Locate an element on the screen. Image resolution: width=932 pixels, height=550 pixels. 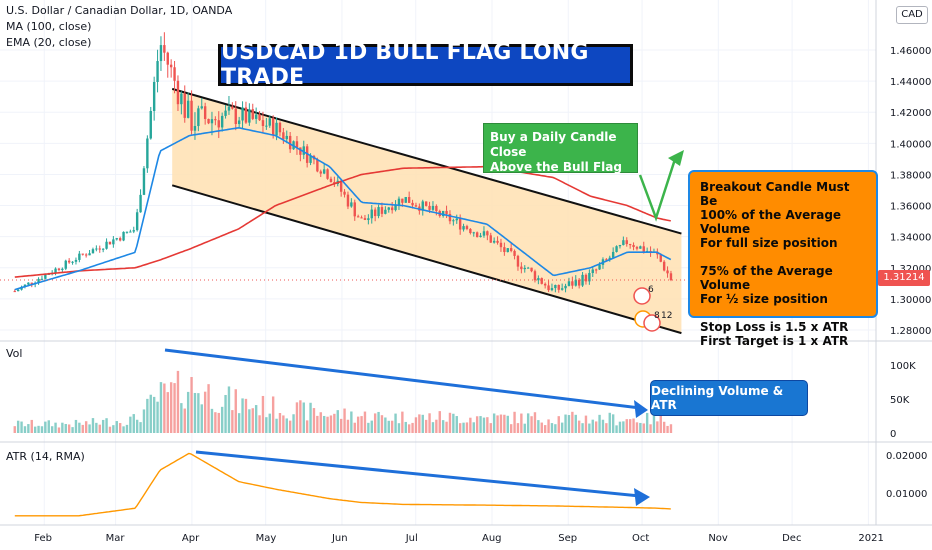
flag-upper-trendline is located at coordinates (426, 161).